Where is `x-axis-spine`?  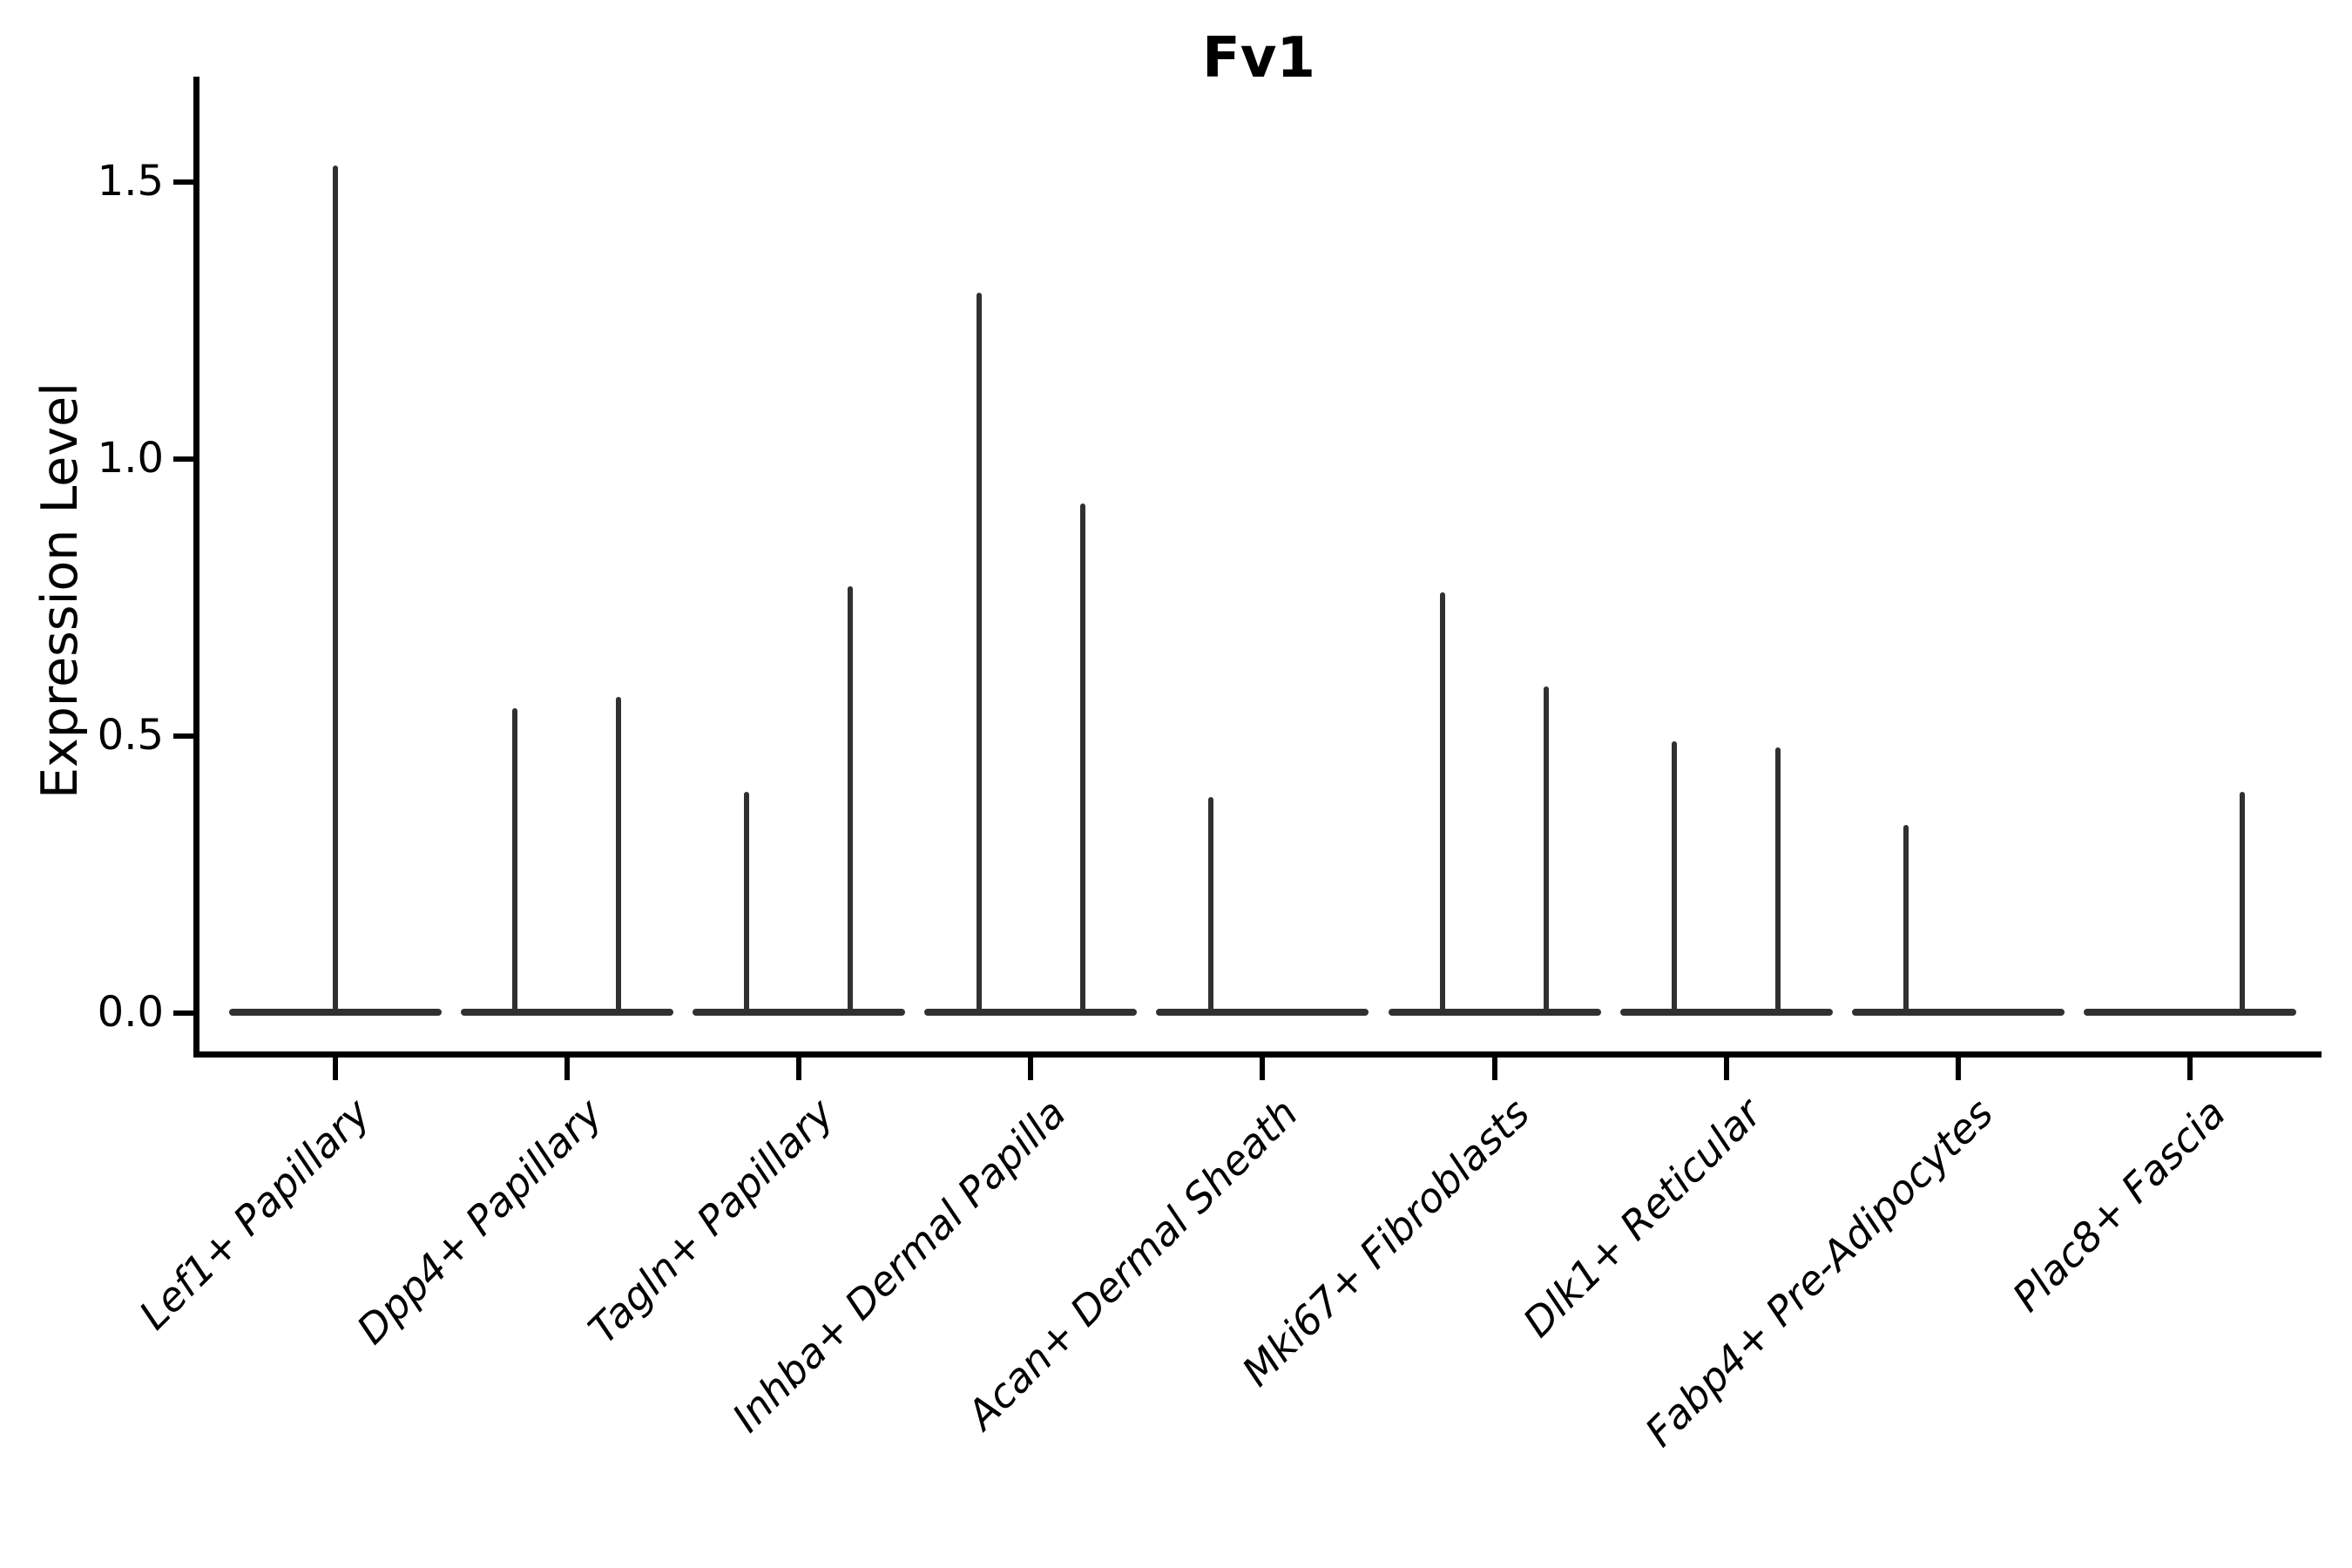 x-axis-spine is located at coordinates (1257, 1054).